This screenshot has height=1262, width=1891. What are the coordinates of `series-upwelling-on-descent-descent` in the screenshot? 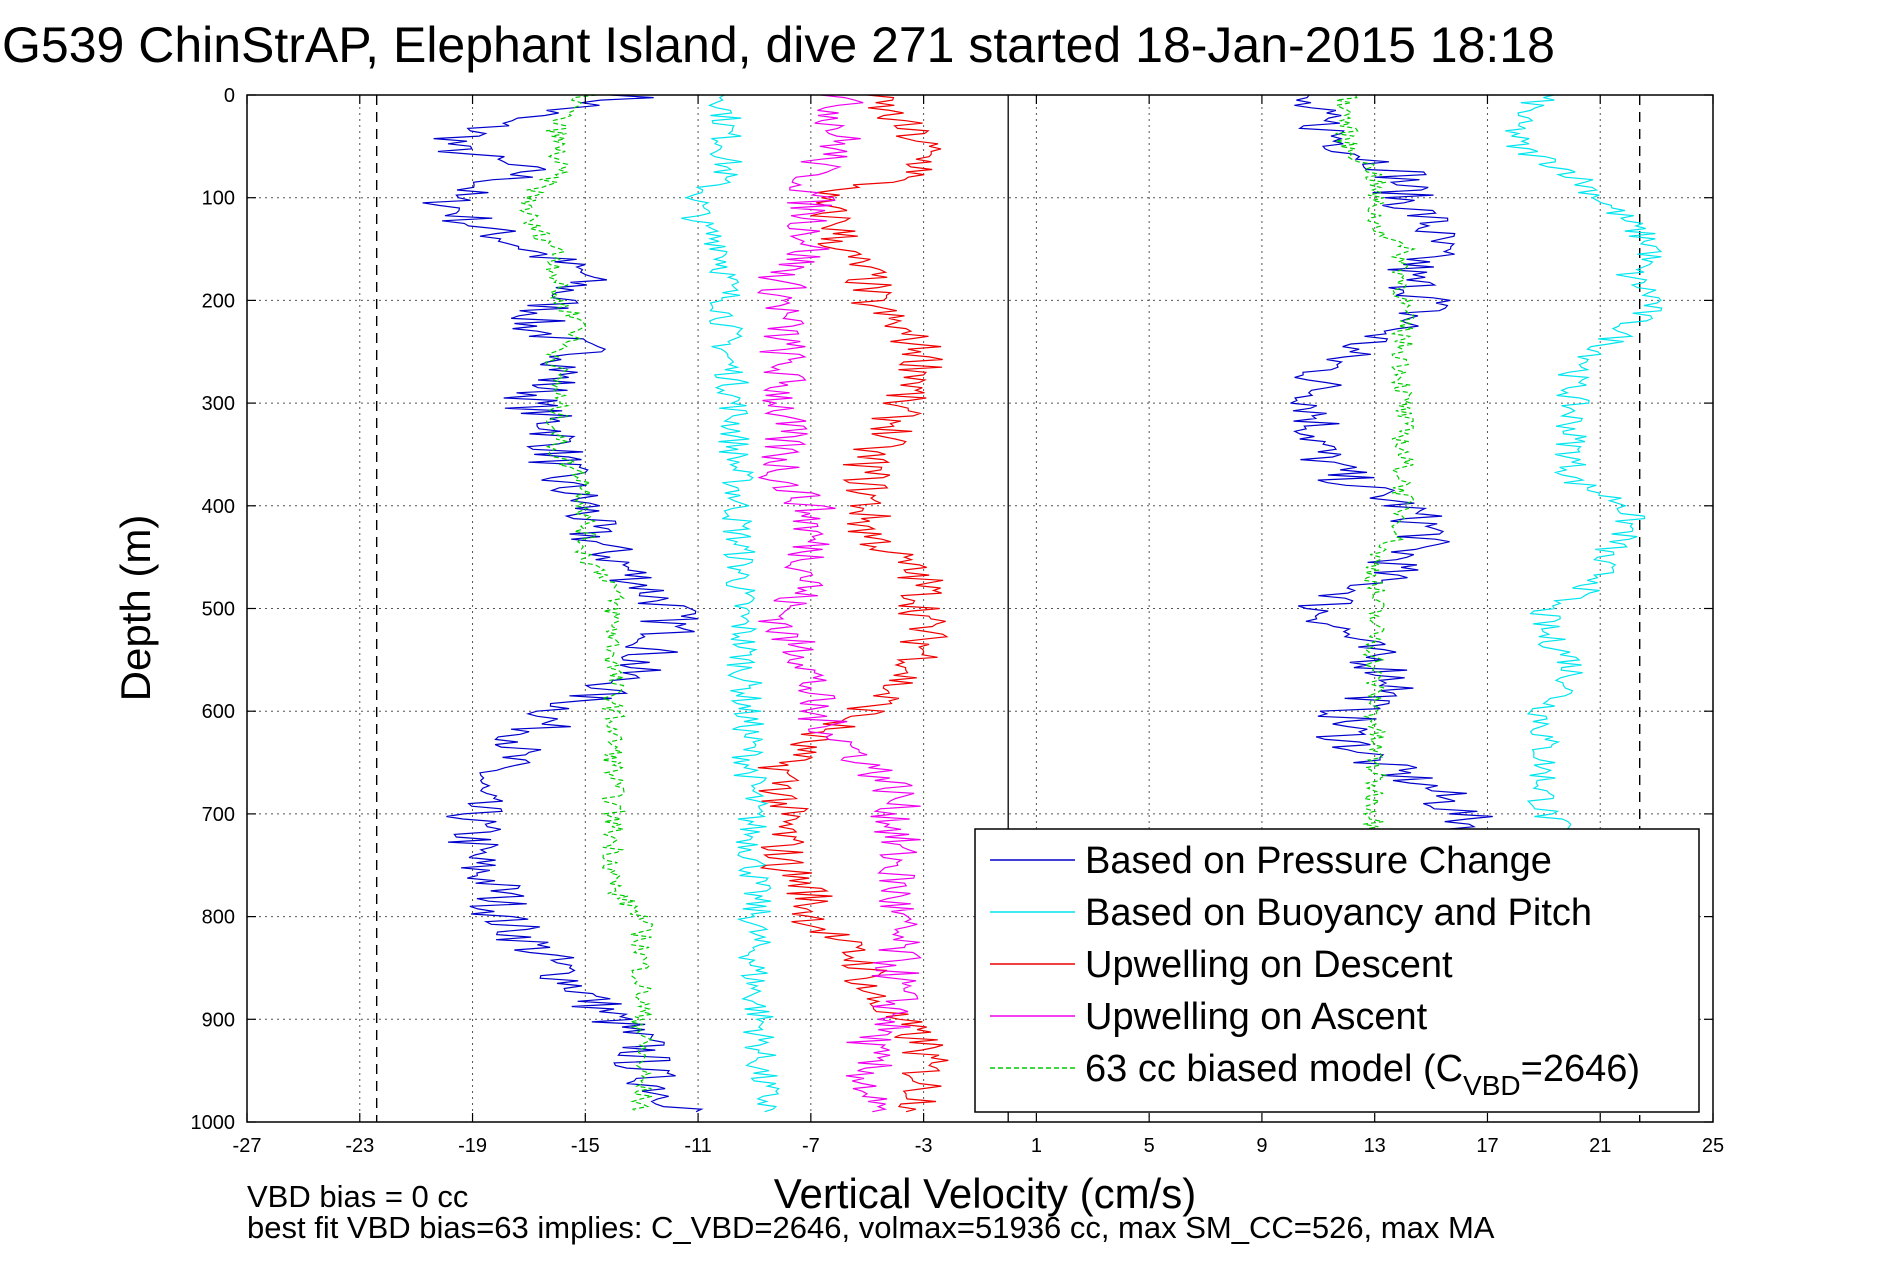 It's located at (853, 604).